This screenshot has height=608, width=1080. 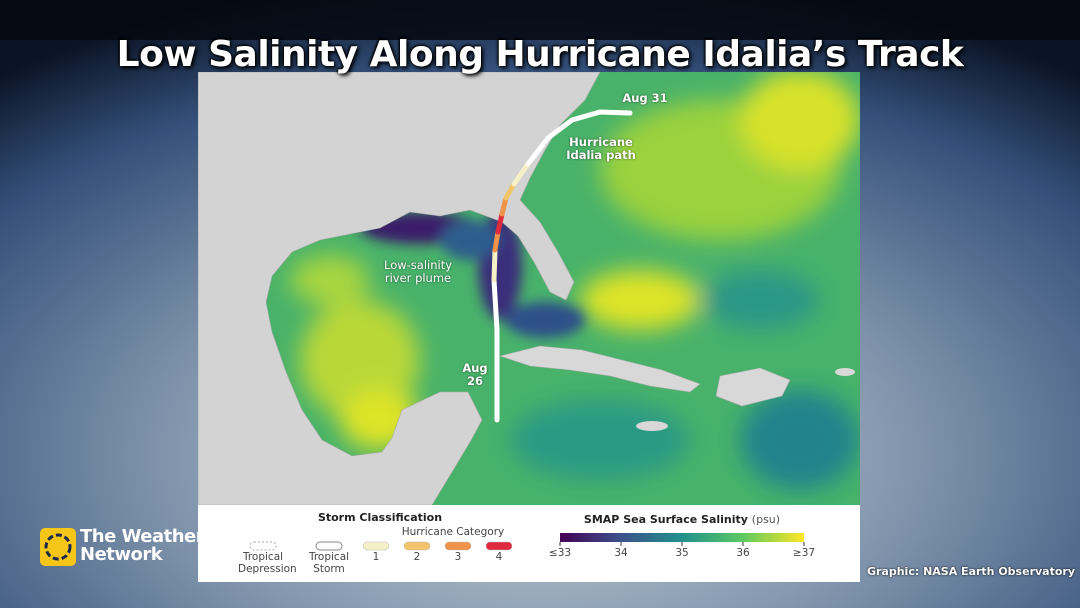 What do you see at coordinates (621, 553) in the screenshot?
I see `colorbar-tick-label: 34` at bounding box center [621, 553].